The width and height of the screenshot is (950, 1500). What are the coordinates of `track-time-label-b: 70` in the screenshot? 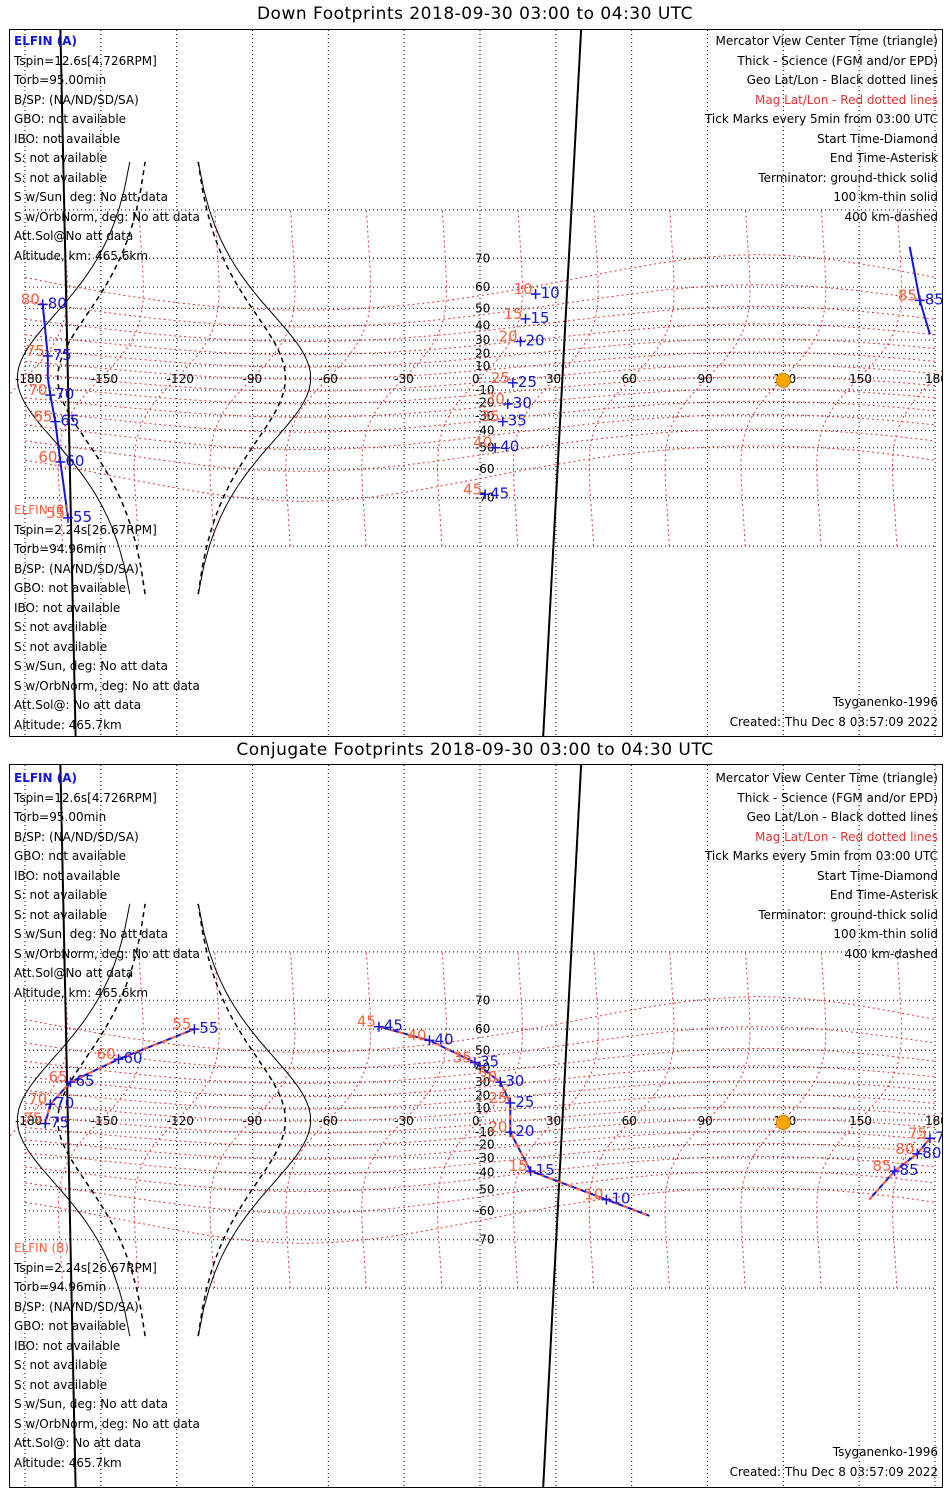 It's located at (37, 1099).